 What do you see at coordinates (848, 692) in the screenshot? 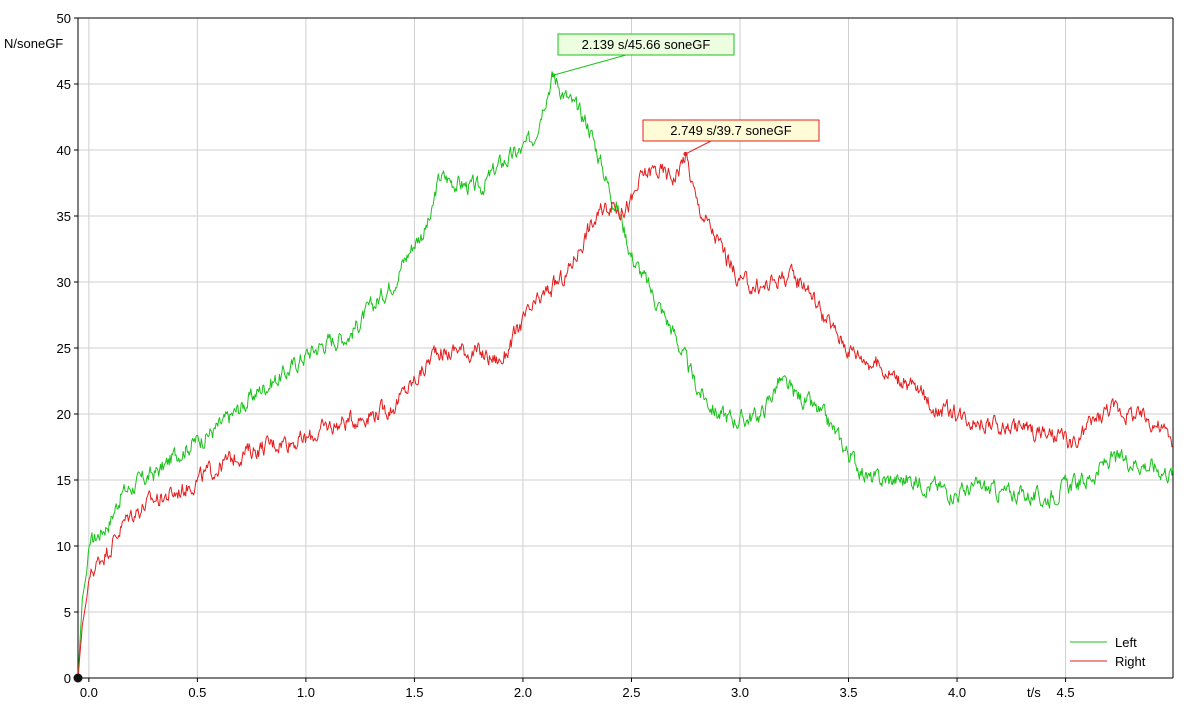
I see `x-tick-label: 3.5` at bounding box center [848, 692].